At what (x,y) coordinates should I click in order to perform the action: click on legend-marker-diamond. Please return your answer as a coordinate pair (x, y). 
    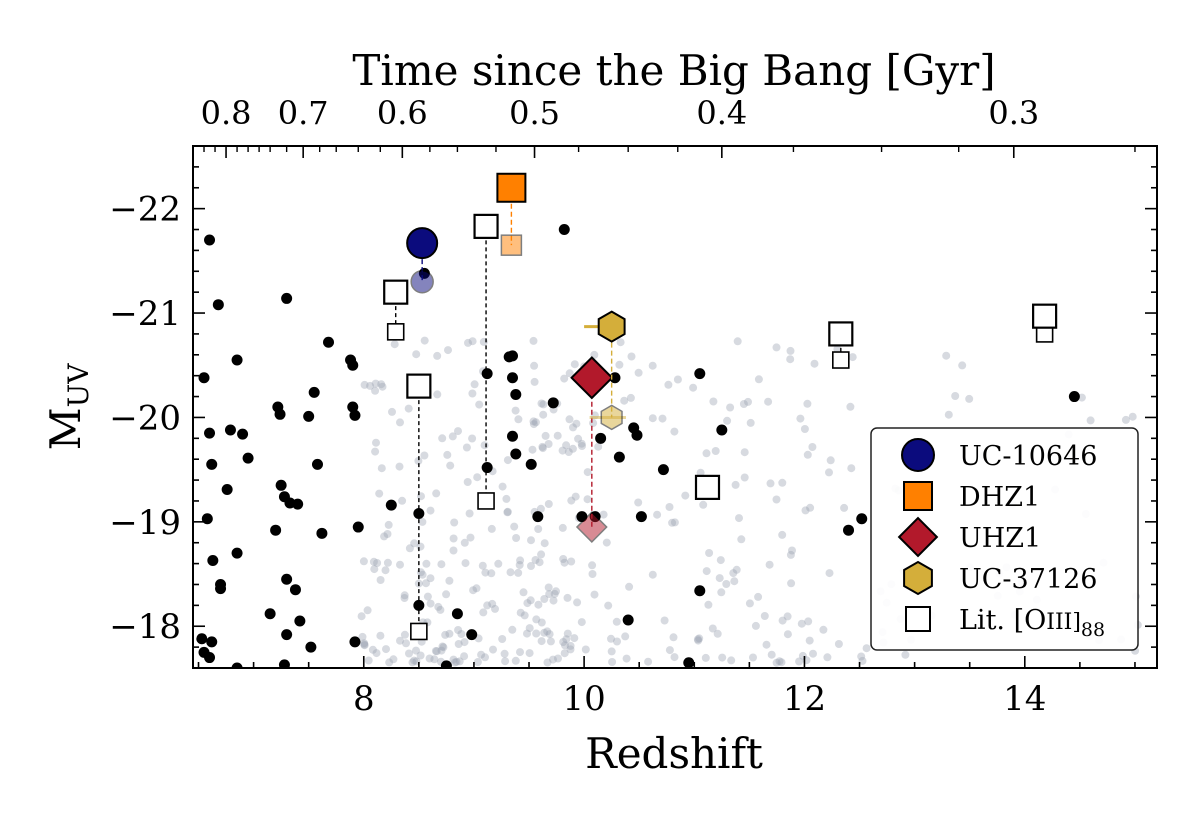
    Looking at the image, I should click on (918, 537).